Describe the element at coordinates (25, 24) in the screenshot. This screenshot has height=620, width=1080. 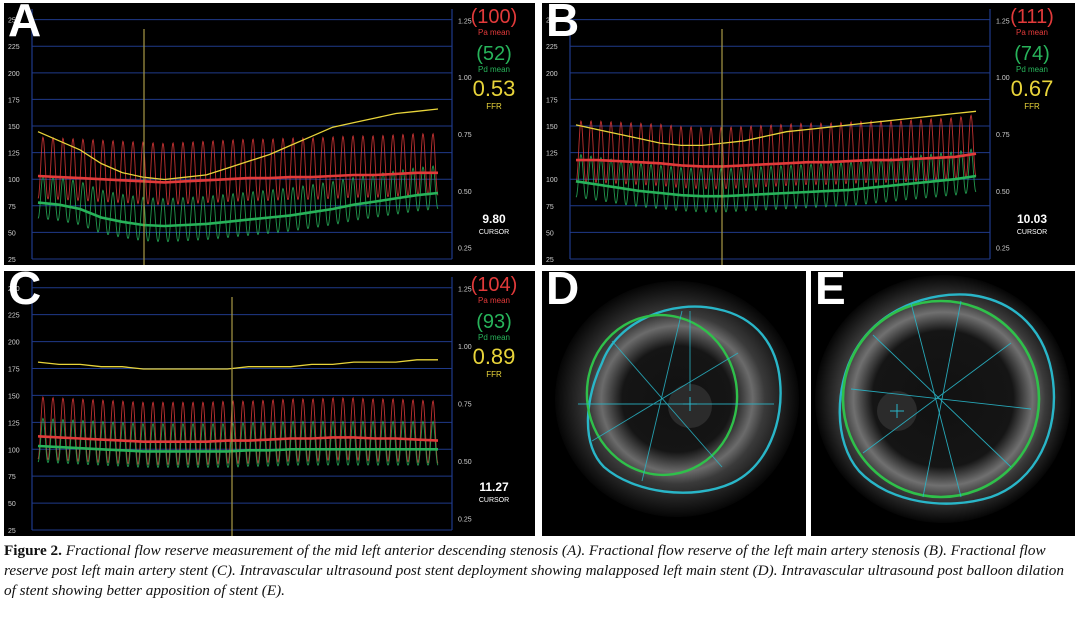
I see `panel-label: A` at that location.